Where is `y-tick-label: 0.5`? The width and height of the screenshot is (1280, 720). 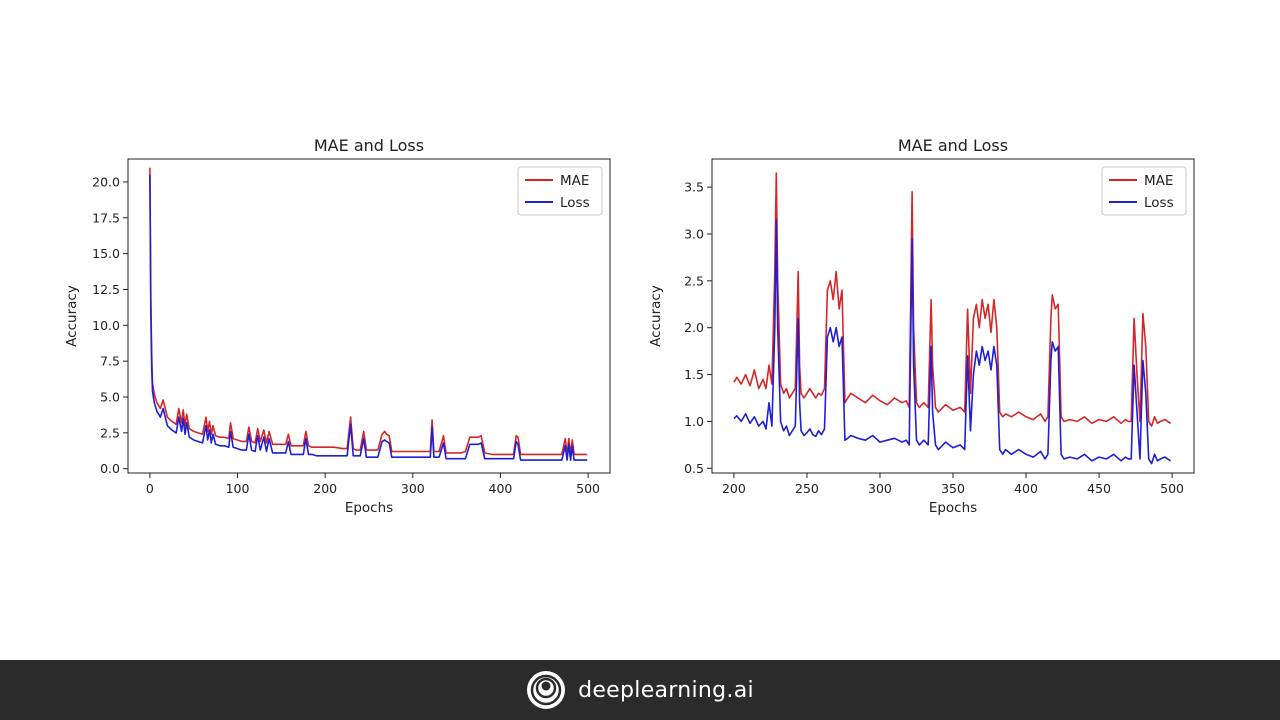
y-tick-label: 0.5 is located at coordinates (694, 468).